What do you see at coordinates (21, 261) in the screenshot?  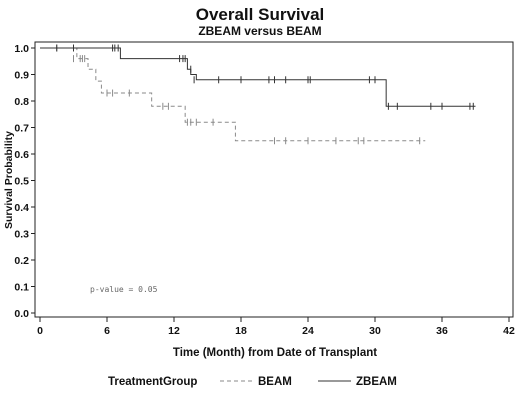 I see `y-tick-label: 0.2` at bounding box center [21, 261].